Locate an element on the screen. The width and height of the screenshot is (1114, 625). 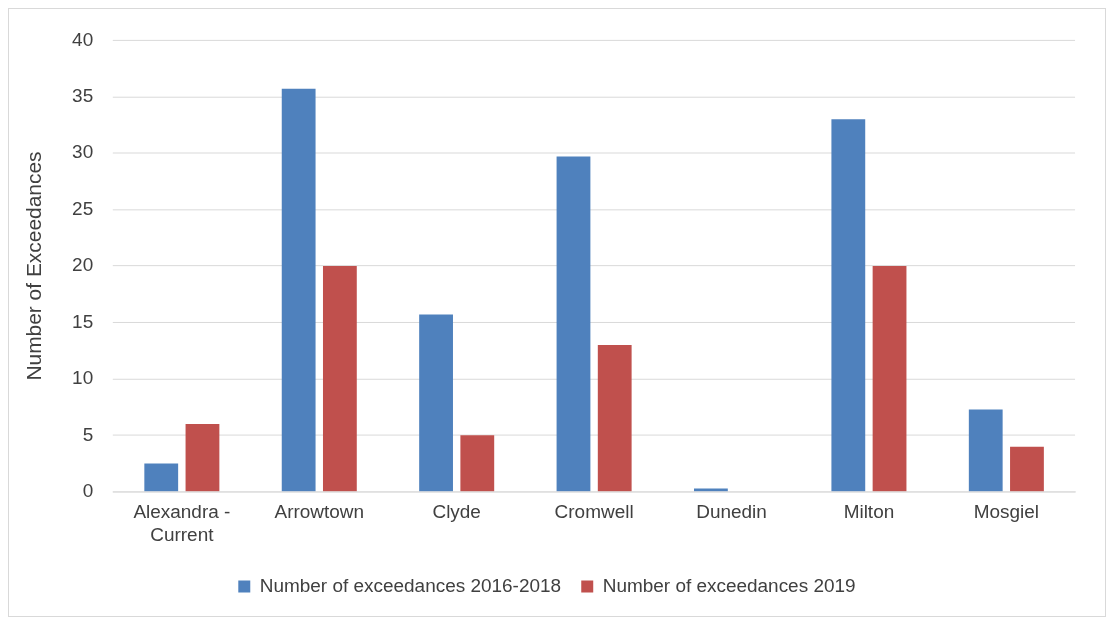
legend-label: Number of exceedances 2016-2018 is located at coordinates (410, 585).